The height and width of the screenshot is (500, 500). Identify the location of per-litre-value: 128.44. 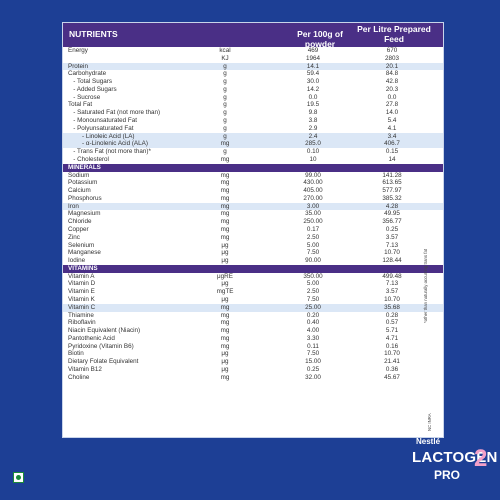
(392, 261).